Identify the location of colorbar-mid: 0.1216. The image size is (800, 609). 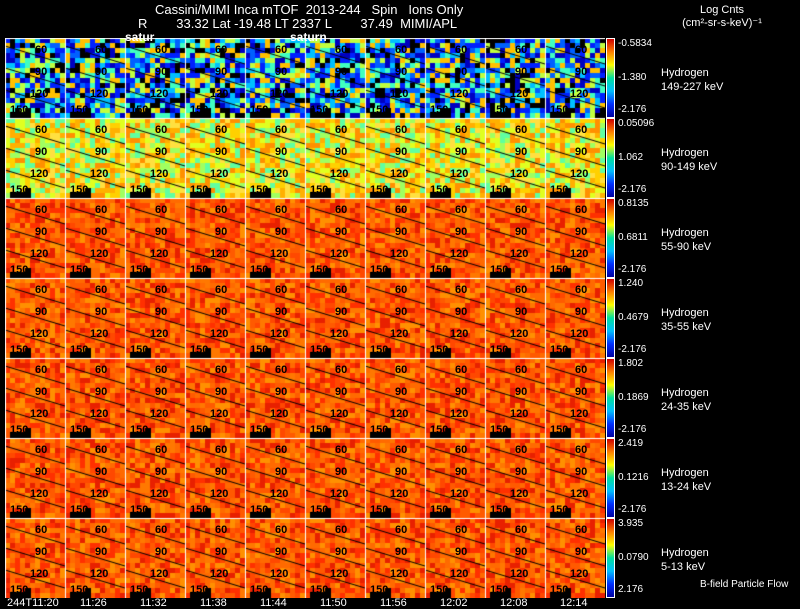
(633, 477).